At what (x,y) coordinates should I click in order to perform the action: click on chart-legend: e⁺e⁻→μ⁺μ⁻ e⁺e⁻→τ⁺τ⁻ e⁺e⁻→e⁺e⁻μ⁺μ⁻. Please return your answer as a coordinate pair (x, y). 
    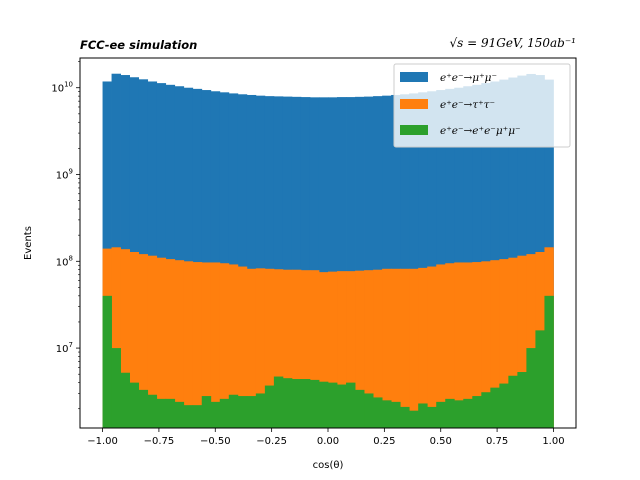
    Looking at the image, I should click on (482, 105).